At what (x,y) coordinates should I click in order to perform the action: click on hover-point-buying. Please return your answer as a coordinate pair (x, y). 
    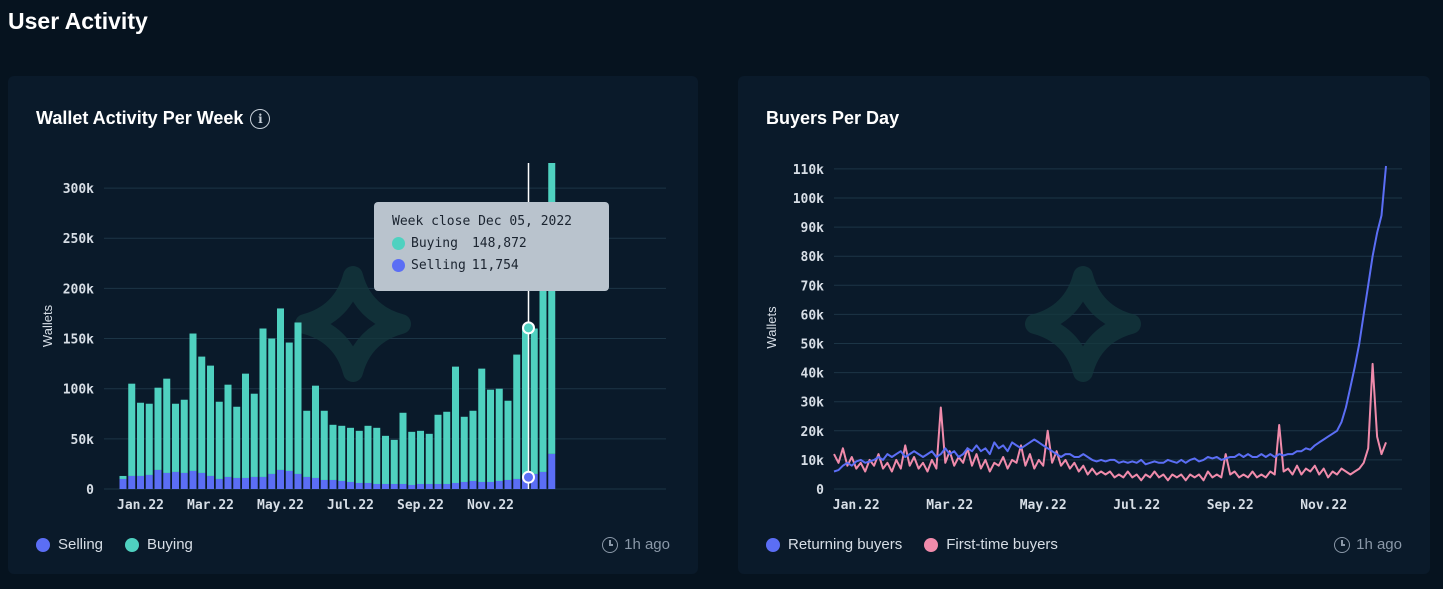
    Looking at the image, I should click on (528, 328).